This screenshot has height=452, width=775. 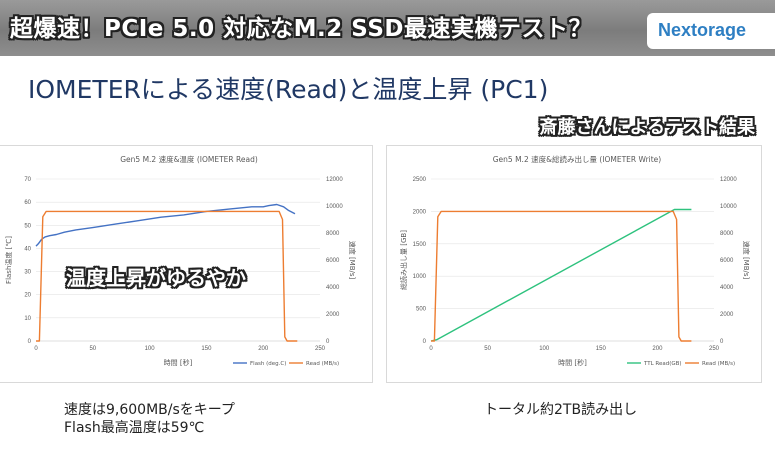 I want to click on y-tick-label: 60, so click(x=27, y=203).